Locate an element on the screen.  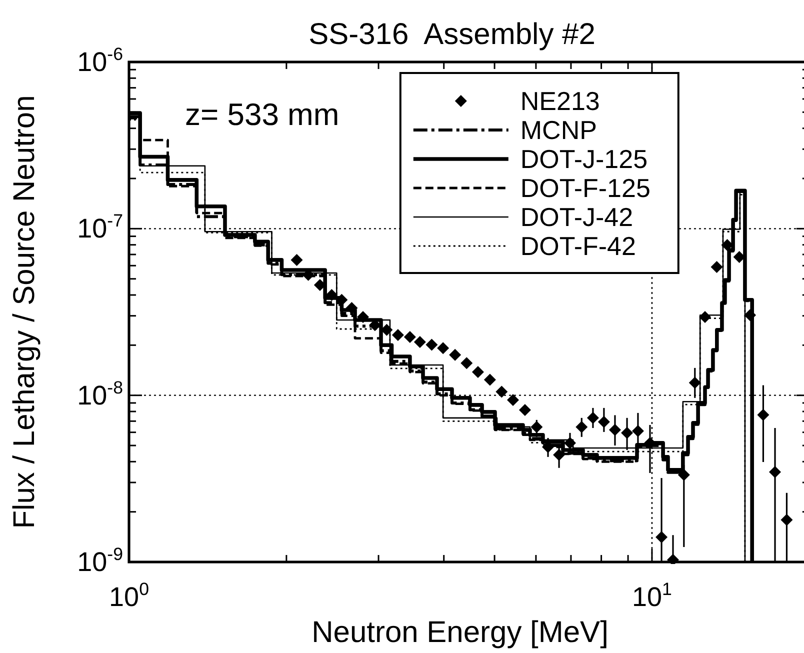
legend-label: DOT-F-42 is located at coordinates (578, 246).